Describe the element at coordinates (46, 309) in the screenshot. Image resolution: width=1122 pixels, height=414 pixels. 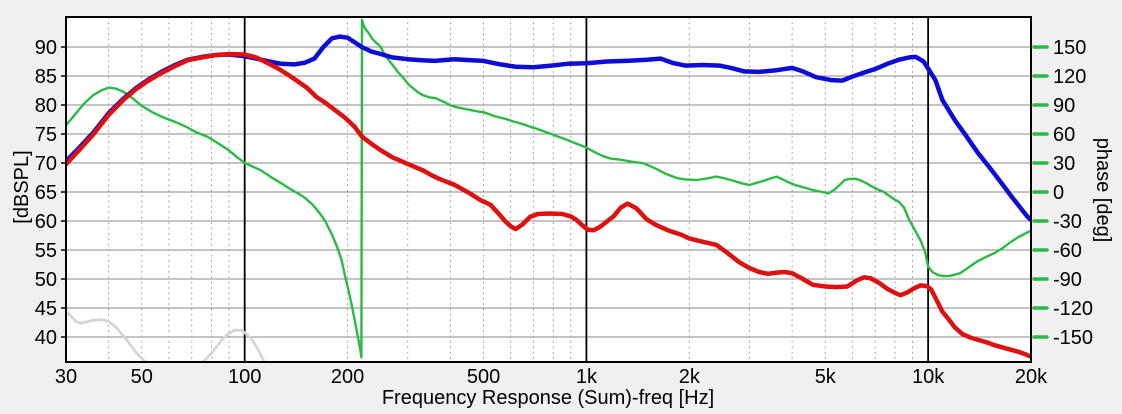
I see `left-tick-label: 45` at that location.